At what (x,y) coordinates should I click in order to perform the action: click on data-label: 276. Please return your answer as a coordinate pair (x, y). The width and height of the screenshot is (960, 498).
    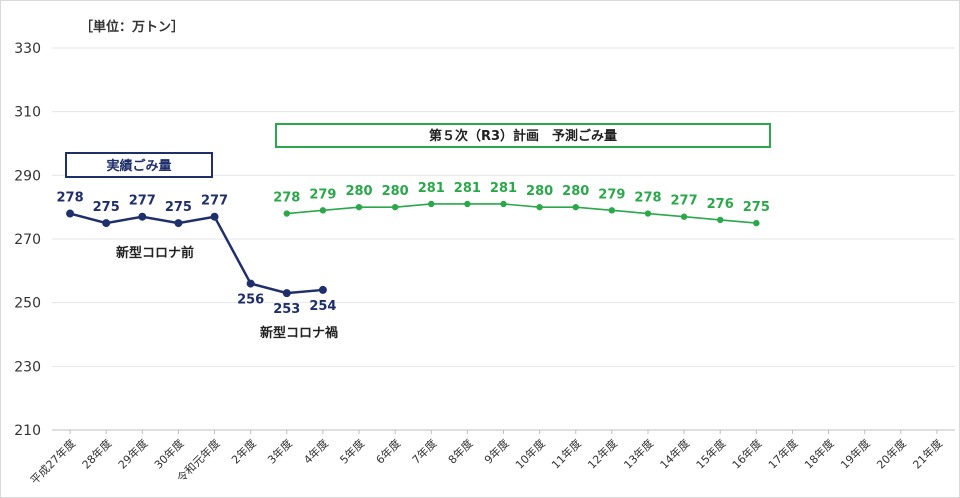
    Looking at the image, I should click on (720, 204).